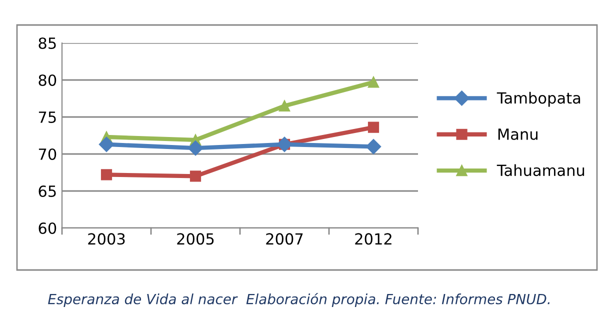  I want to click on y-tick-label: 70, so click(47, 154).